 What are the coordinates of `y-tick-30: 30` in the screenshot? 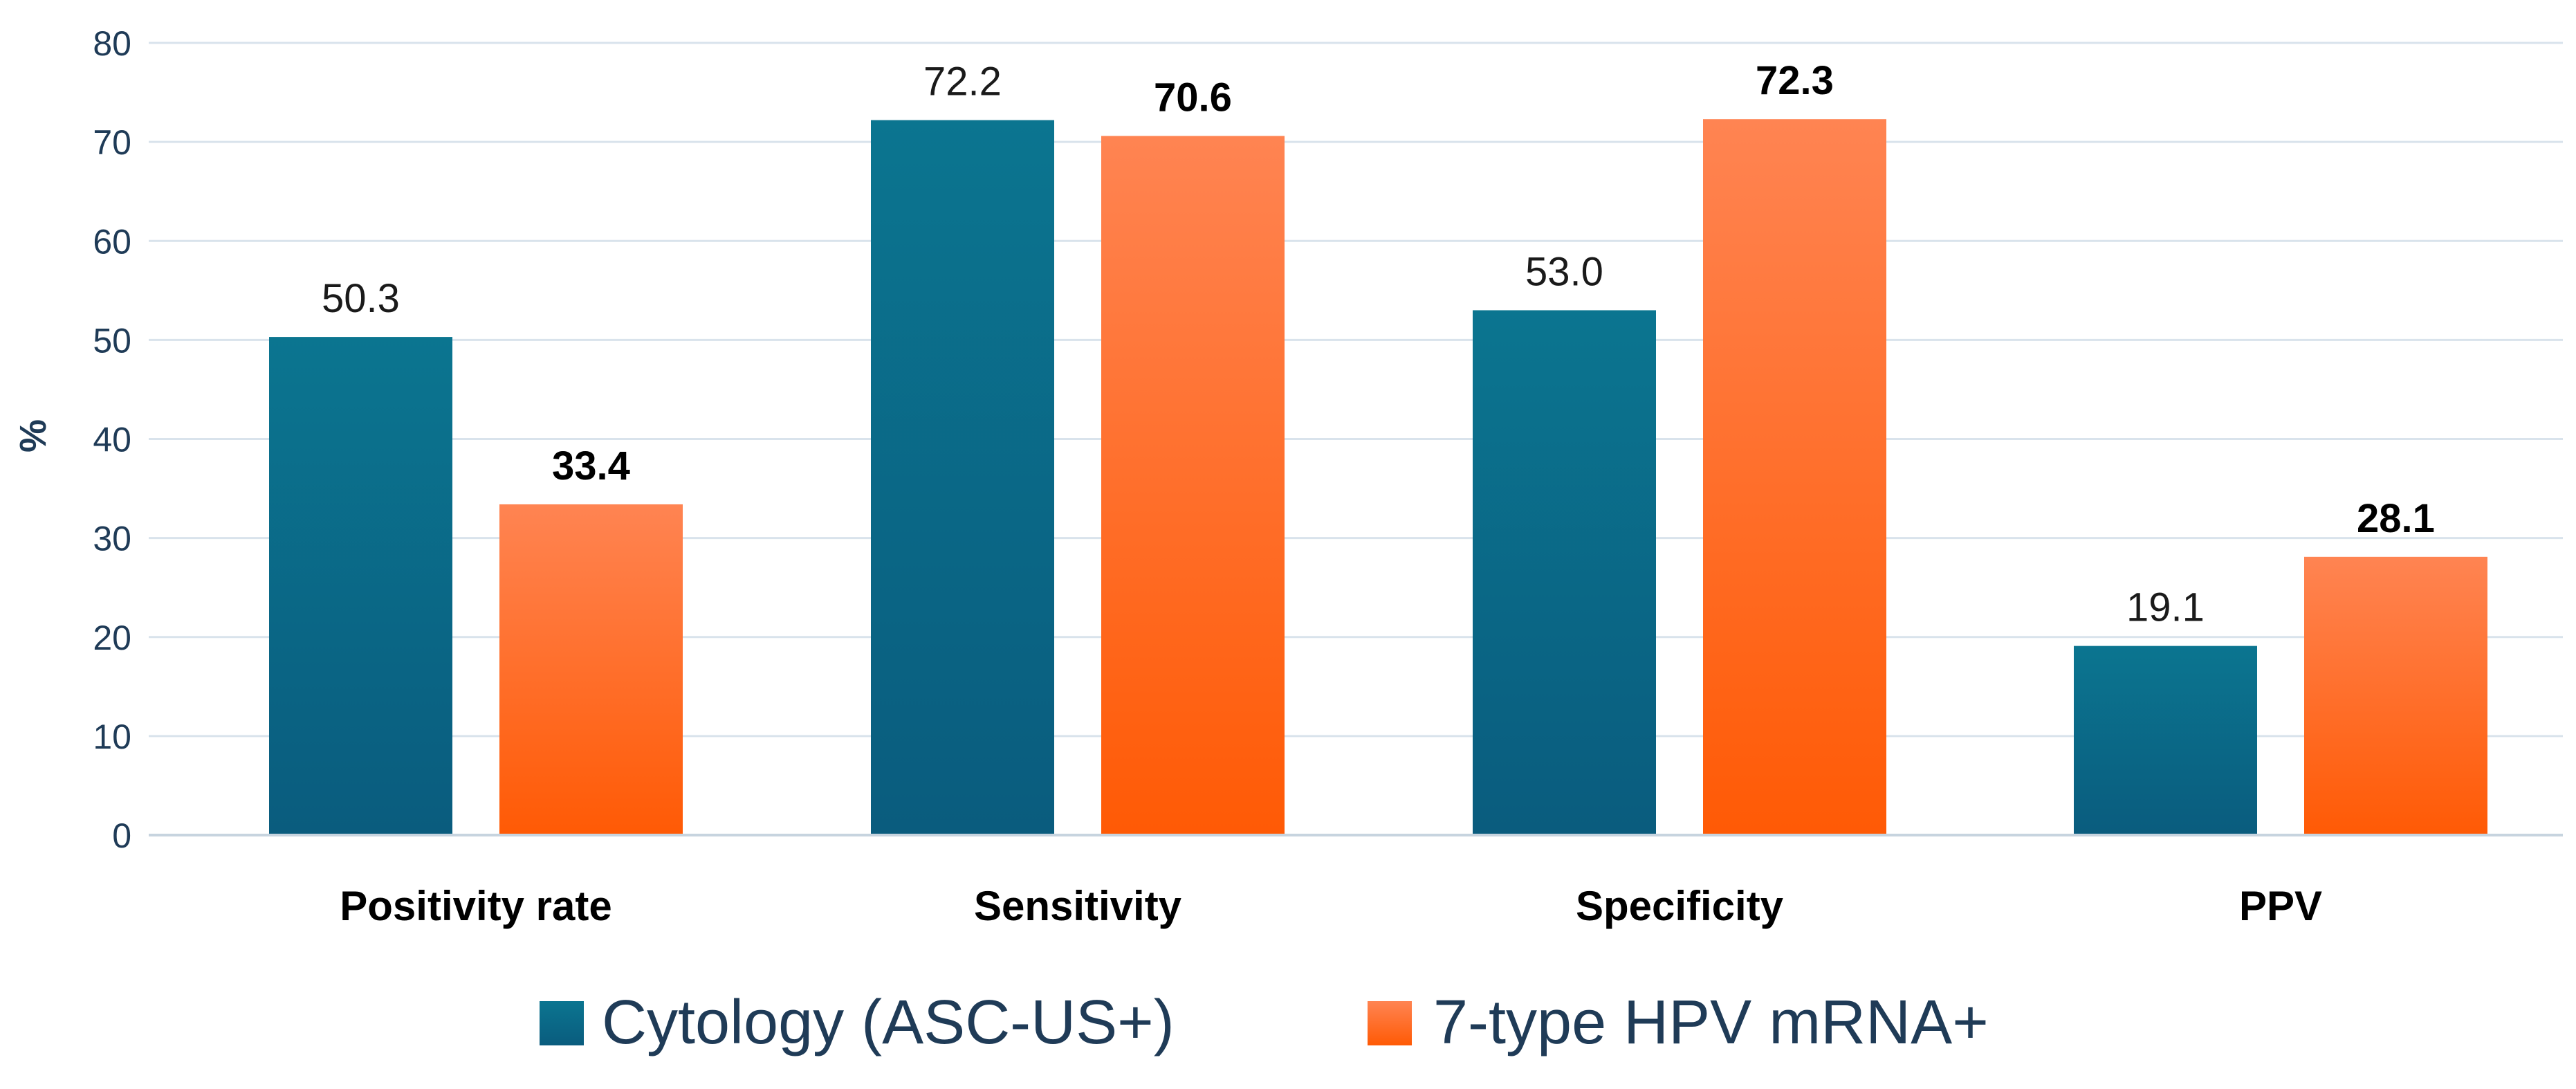 It's located at (112, 539).